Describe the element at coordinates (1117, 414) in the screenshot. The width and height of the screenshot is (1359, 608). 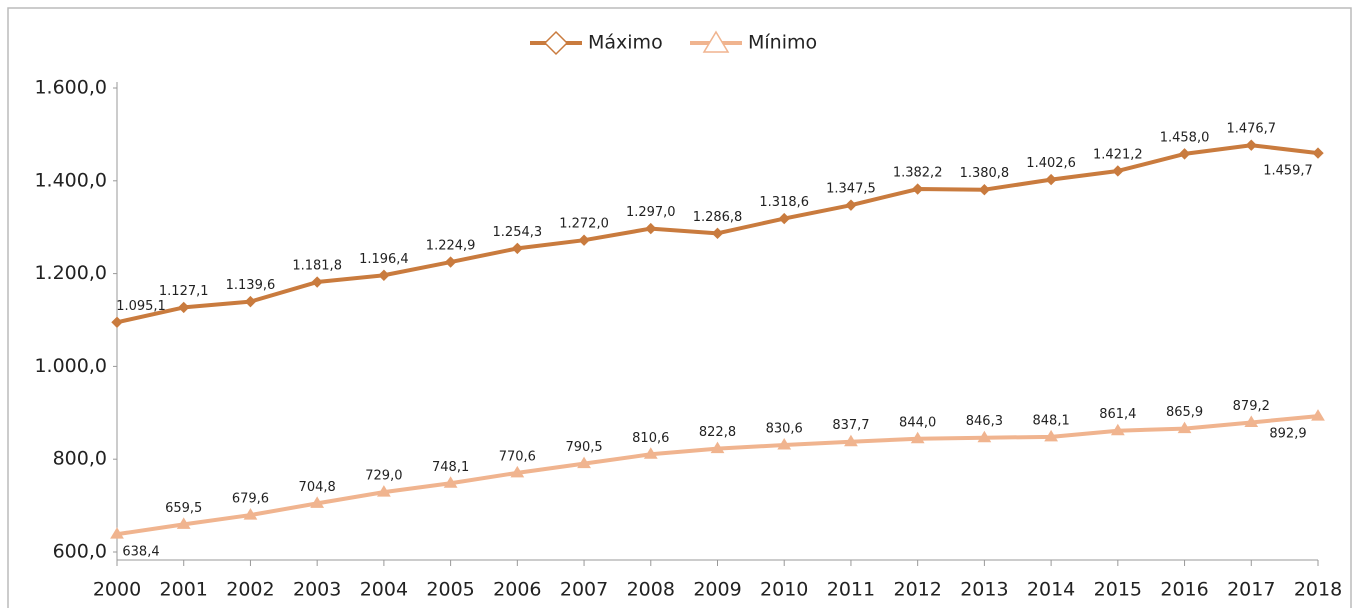
I see `data-label: 861,4` at that location.